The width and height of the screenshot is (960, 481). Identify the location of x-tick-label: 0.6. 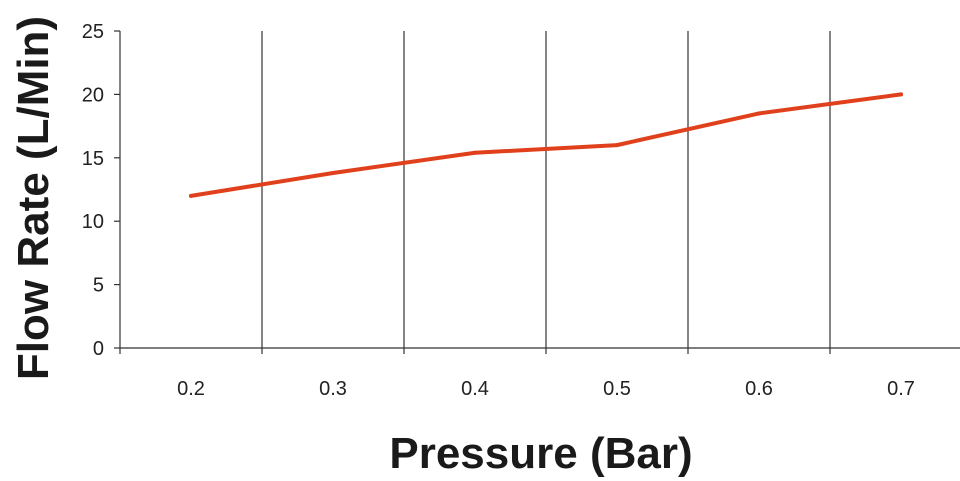
(759, 389).